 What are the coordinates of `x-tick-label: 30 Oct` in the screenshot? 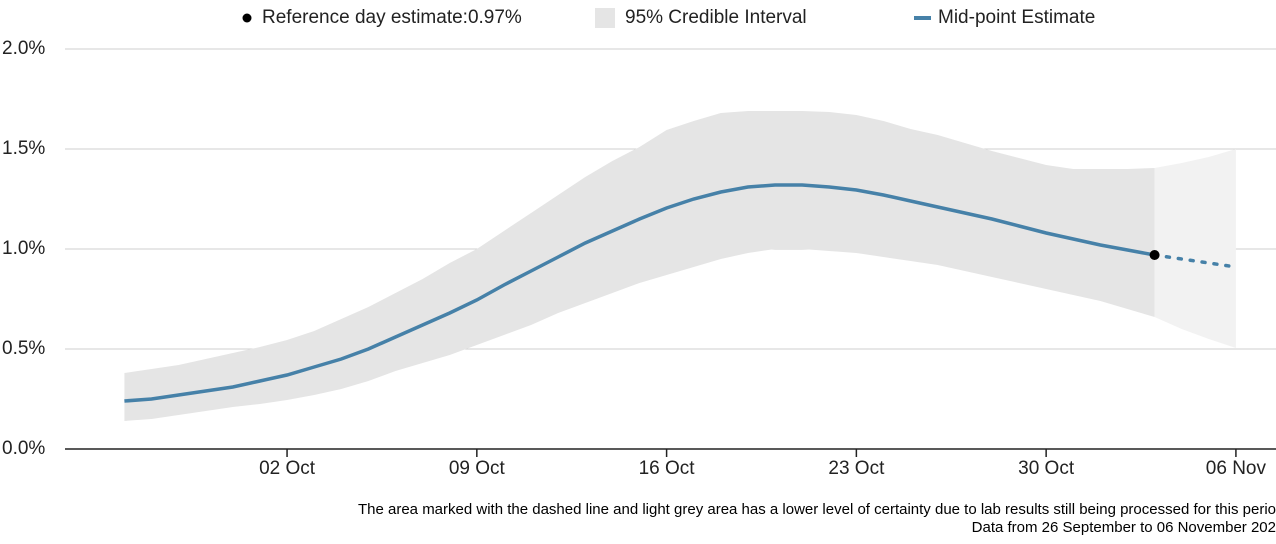 It's located at (1046, 468).